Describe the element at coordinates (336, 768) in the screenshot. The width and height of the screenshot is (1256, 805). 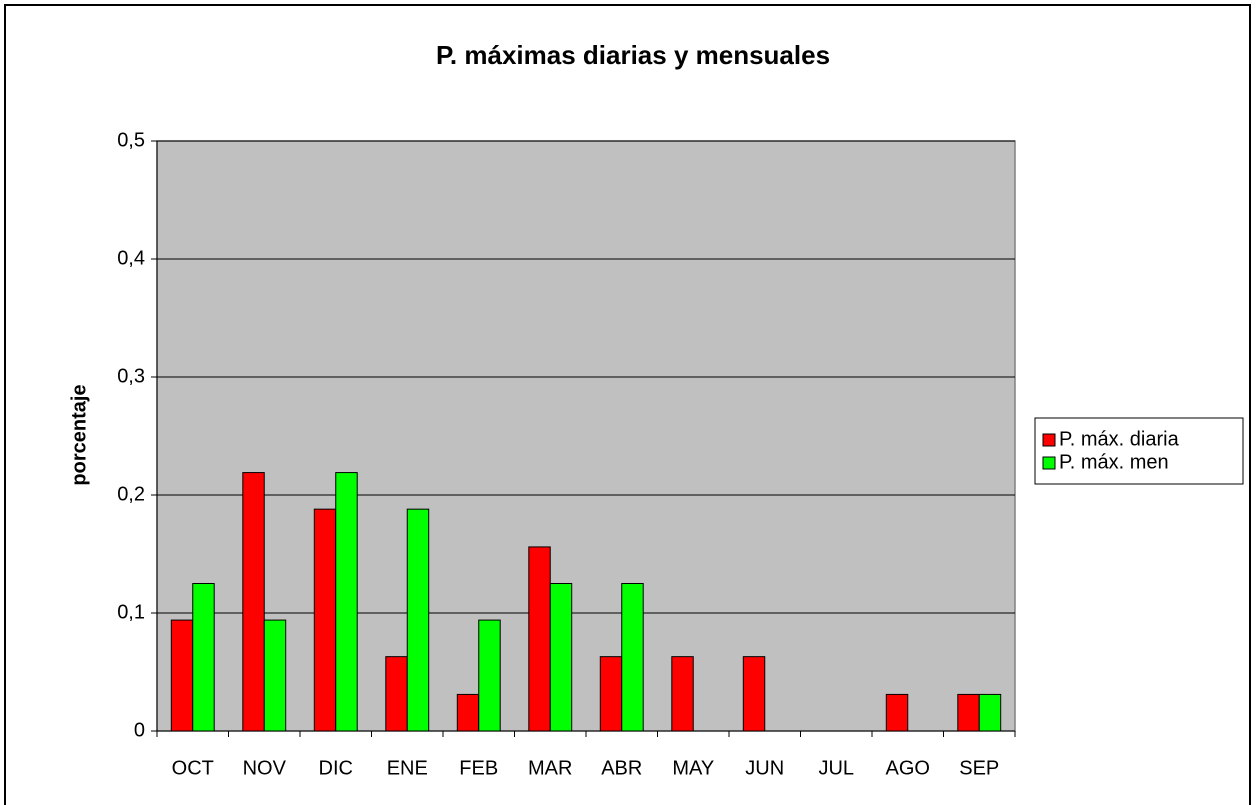
I see `x-tick-label: DIC` at that location.